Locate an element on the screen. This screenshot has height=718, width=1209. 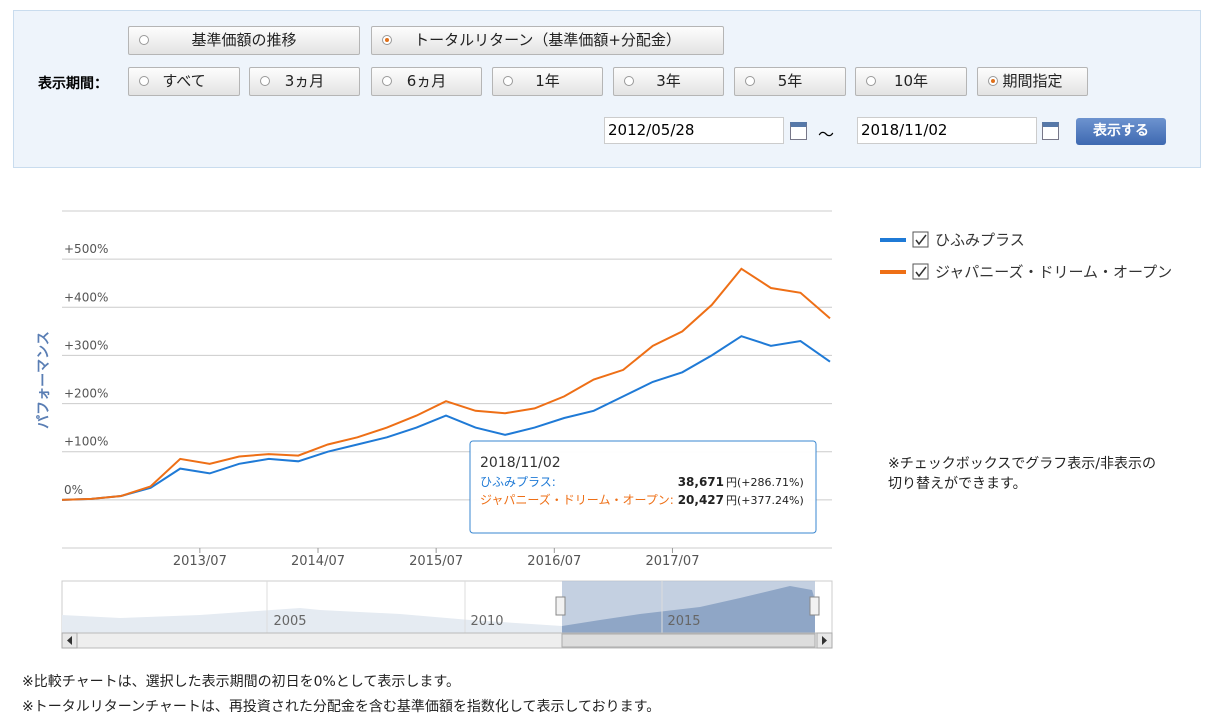
radio-button: 期間指定 is located at coordinates (1032, 81).